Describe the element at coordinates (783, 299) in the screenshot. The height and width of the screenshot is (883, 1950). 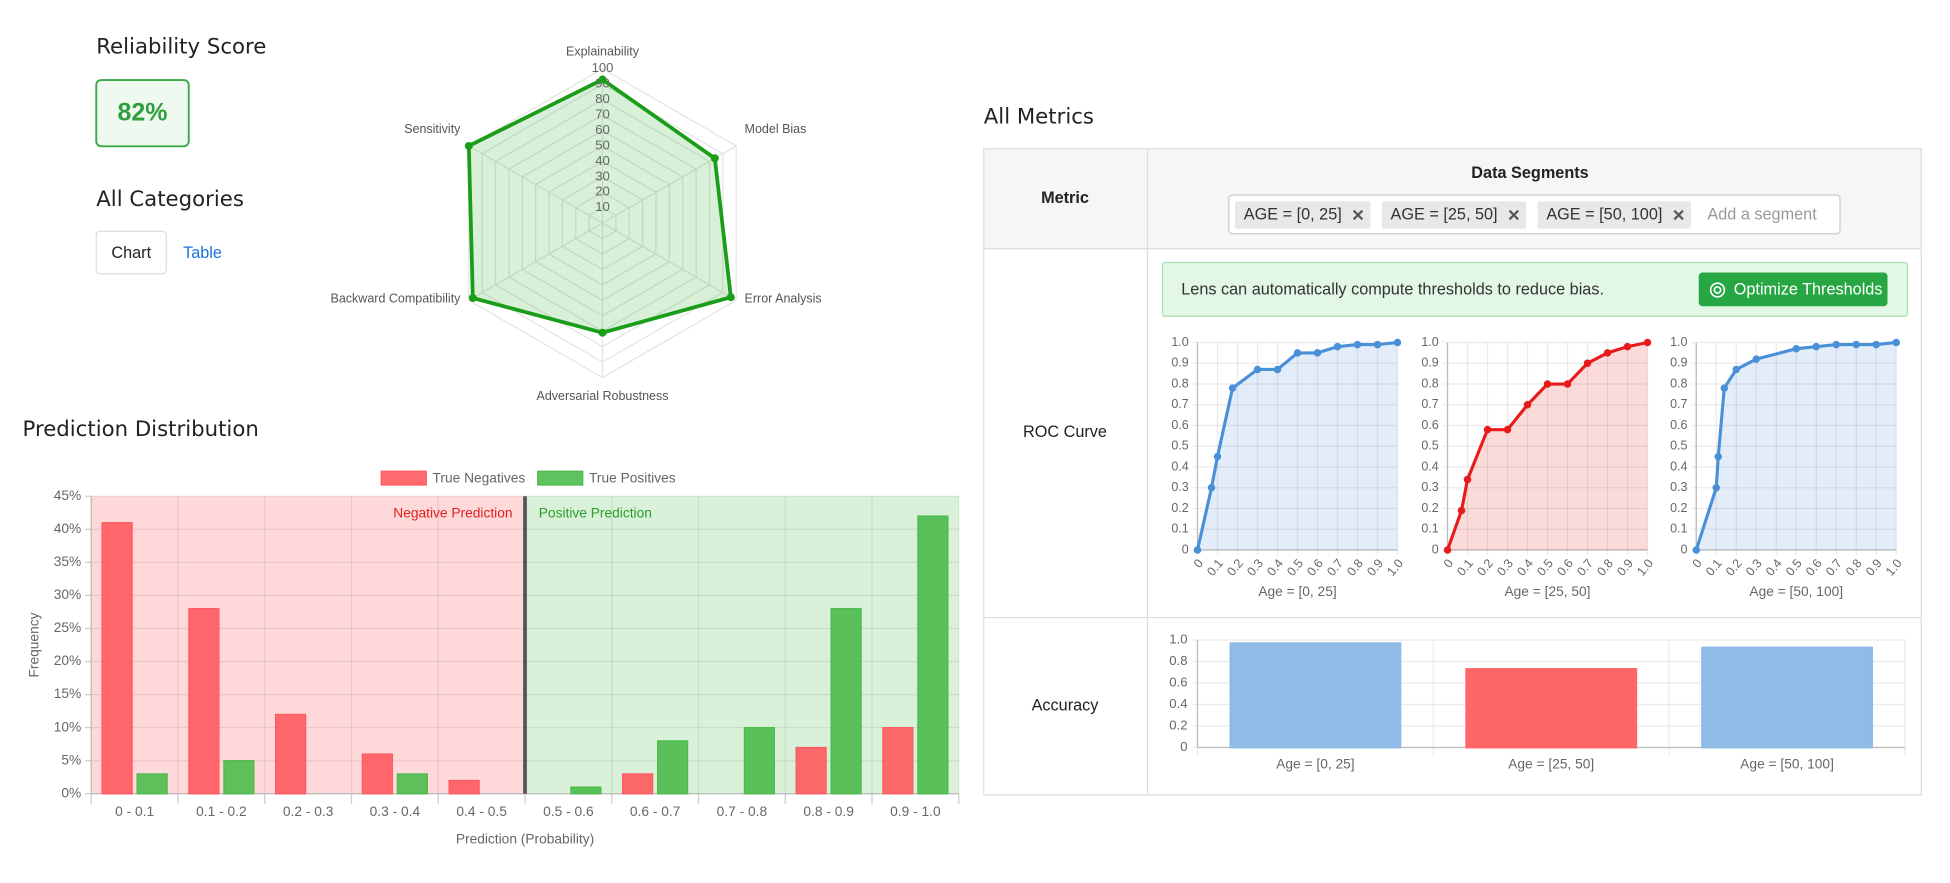
I see `radar-label: Error Analysis` at that location.